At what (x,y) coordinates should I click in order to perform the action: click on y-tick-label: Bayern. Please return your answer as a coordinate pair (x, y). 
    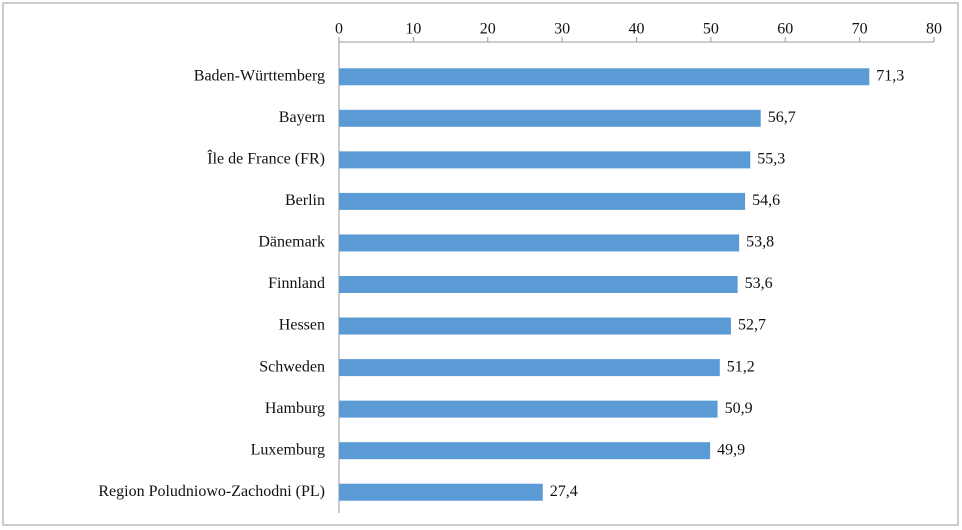
    Looking at the image, I should click on (302, 117).